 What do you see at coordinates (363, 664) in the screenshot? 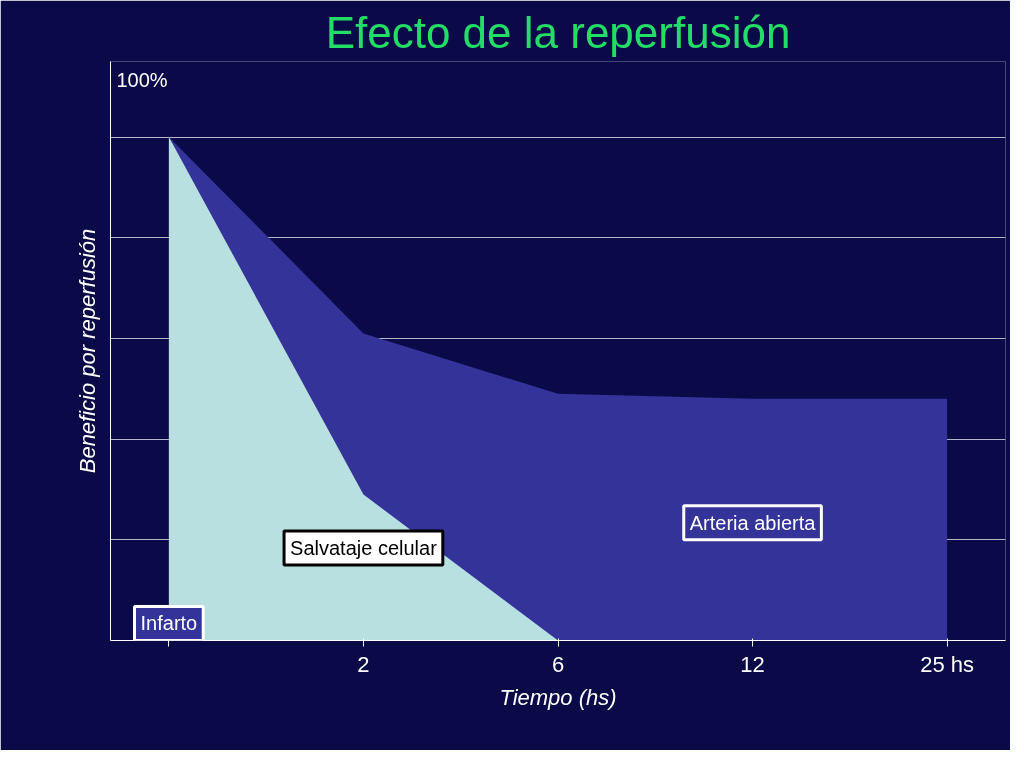
I see `x-tick-label: 2` at bounding box center [363, 664].